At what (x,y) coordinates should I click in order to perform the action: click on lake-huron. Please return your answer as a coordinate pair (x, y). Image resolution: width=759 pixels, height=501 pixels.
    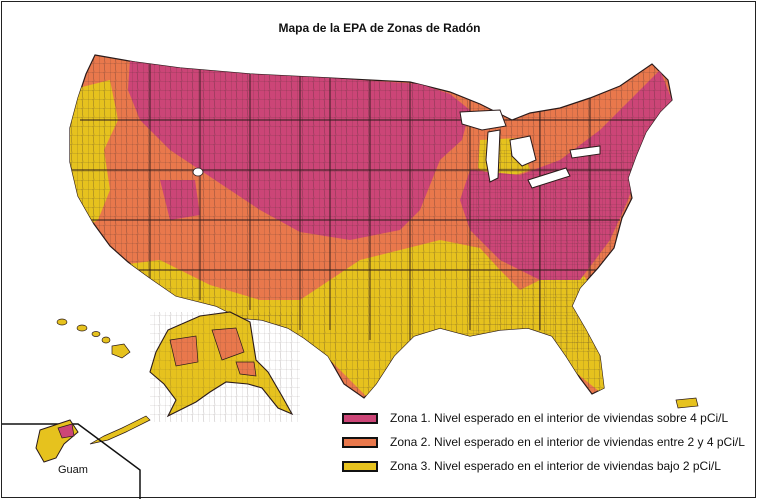
    Looking at the image, I should click on (523, 151).